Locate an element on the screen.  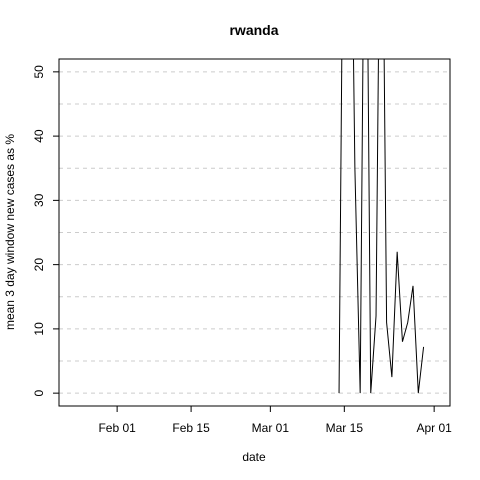
y-tick-label: 50 is located at coordinates (39, 72).